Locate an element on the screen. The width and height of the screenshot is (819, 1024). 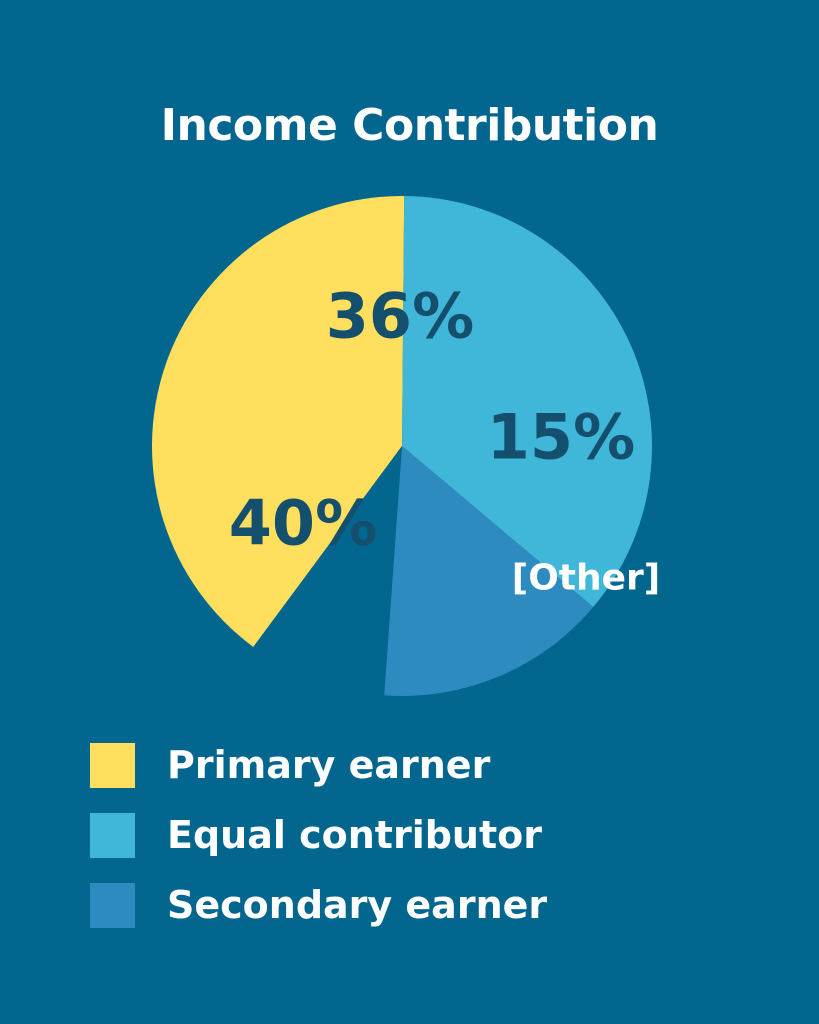
pie-slice-other is located at coordinates (327, 571).